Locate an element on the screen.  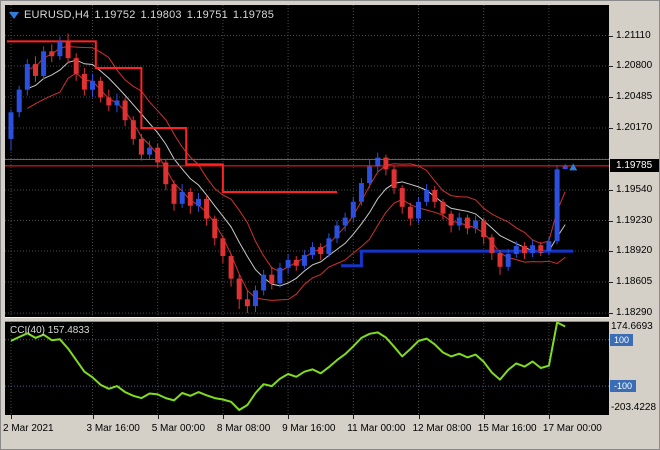
price-axis-label: 1.19230 is located at coordinates (634, 220).